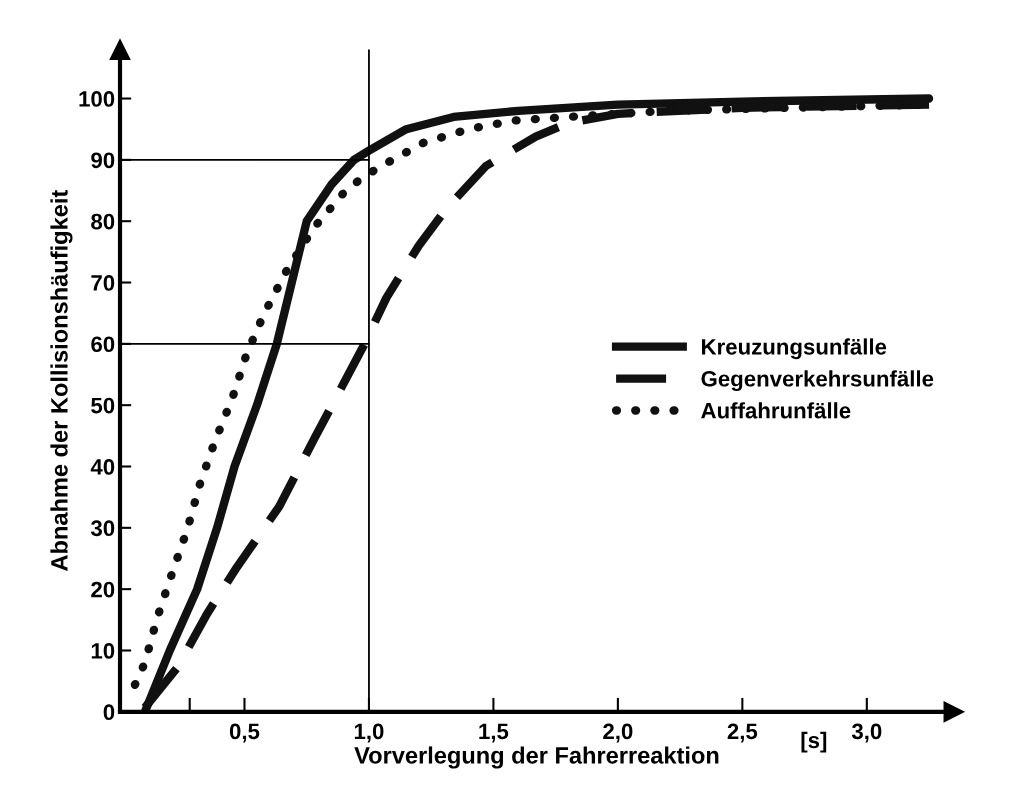 This screenshot has height=798, width=1017. What do you see at coordinates (61, 380) in the screenshot?
I see `y-axis-title: Abnahme der Kollisionshäufigkeit` at bounding box center [61, 380].